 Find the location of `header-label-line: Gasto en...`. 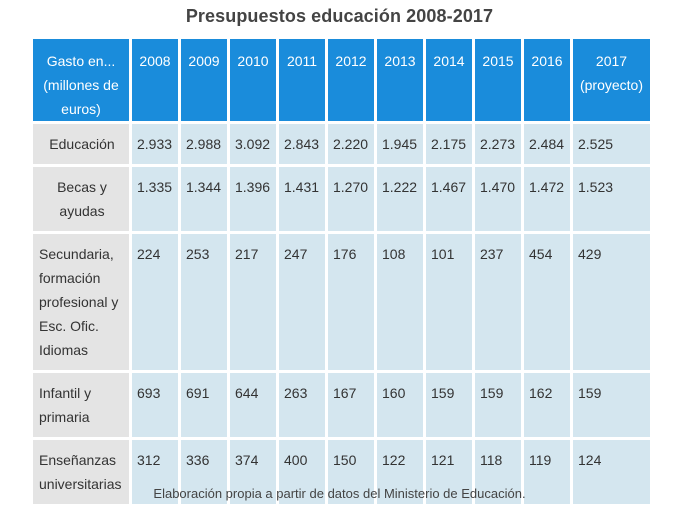

header-label-line: Gasto en... is located at coordinates (81, 61).